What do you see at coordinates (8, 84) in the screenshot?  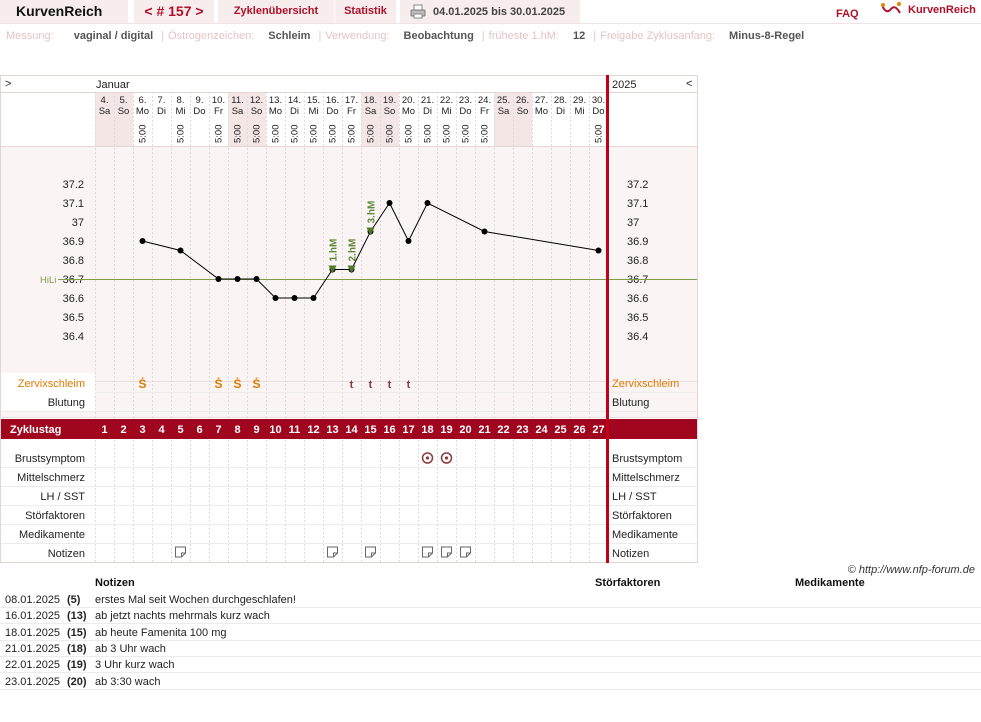 I see `collapse-left-toggle: >` at bounding box center [8, 84].